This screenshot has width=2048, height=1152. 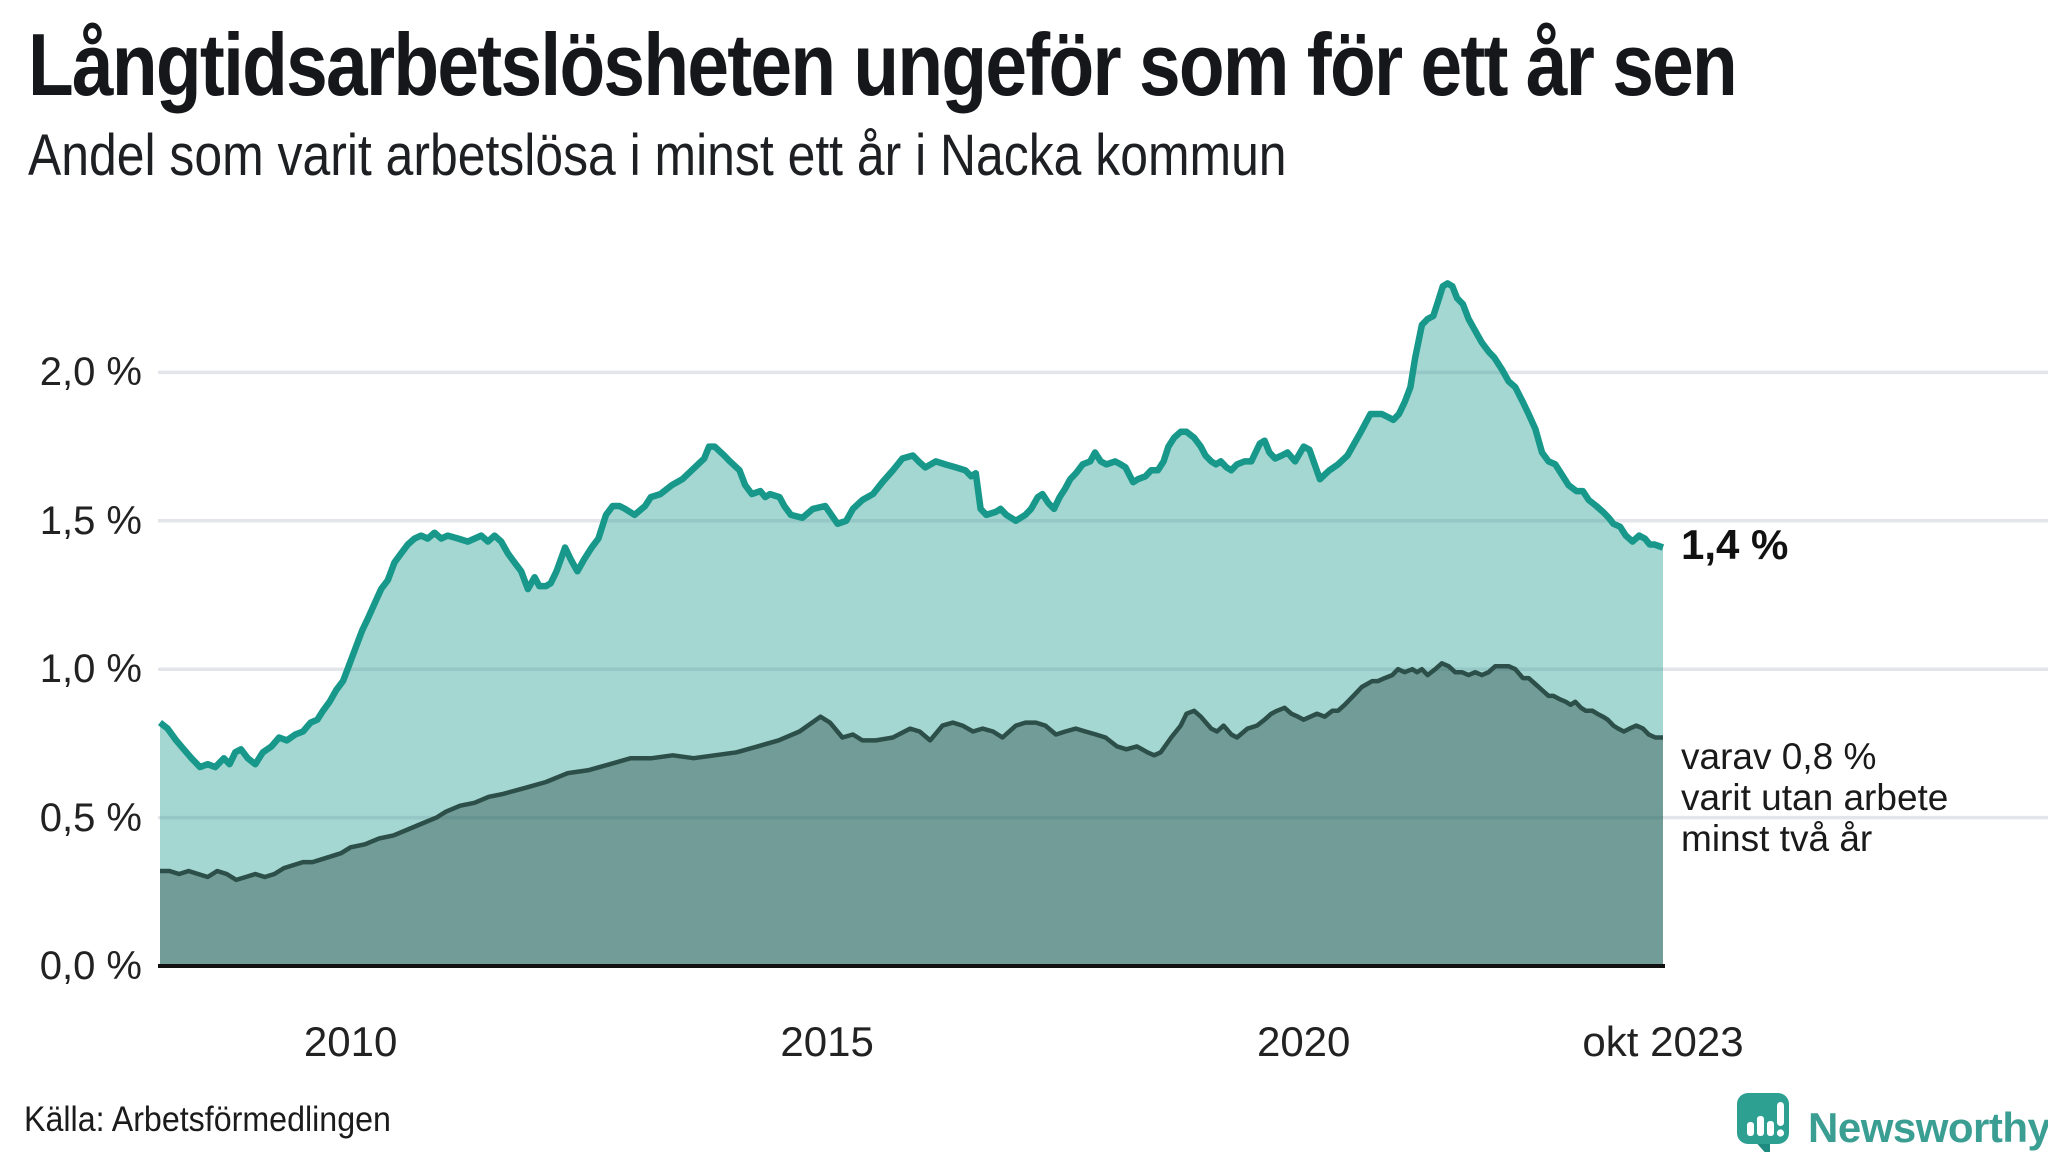 I want to click on x-axis-tick-label: 2020, so click(x=1303, y=1041).